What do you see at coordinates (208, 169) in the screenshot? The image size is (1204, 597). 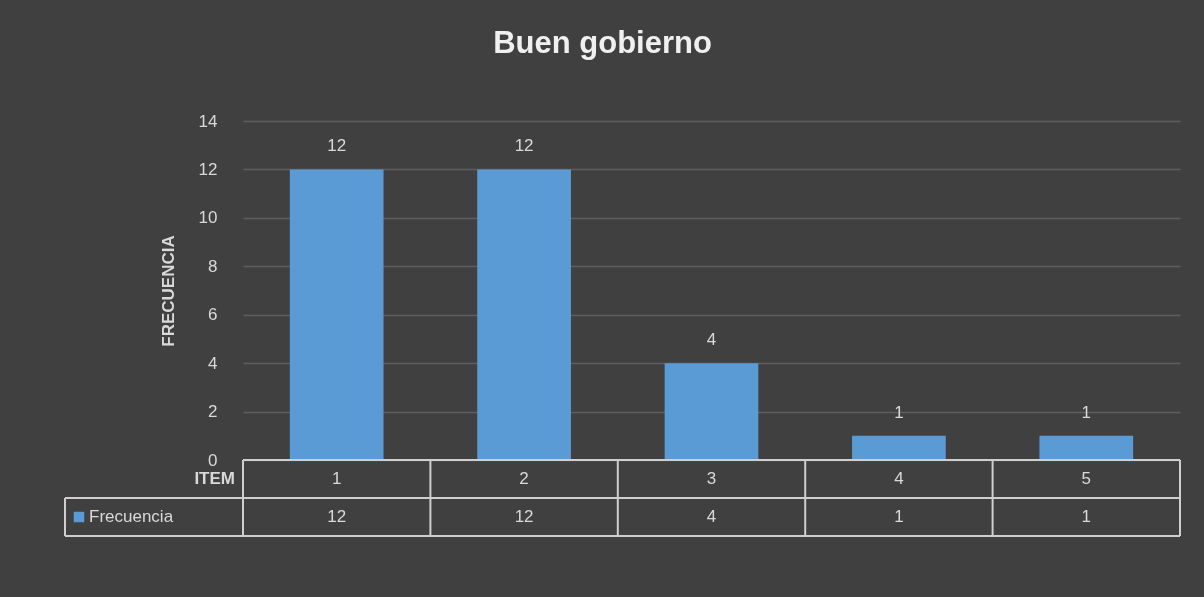 I see `y-tick-label: 12` at bounding box center [208, 169].